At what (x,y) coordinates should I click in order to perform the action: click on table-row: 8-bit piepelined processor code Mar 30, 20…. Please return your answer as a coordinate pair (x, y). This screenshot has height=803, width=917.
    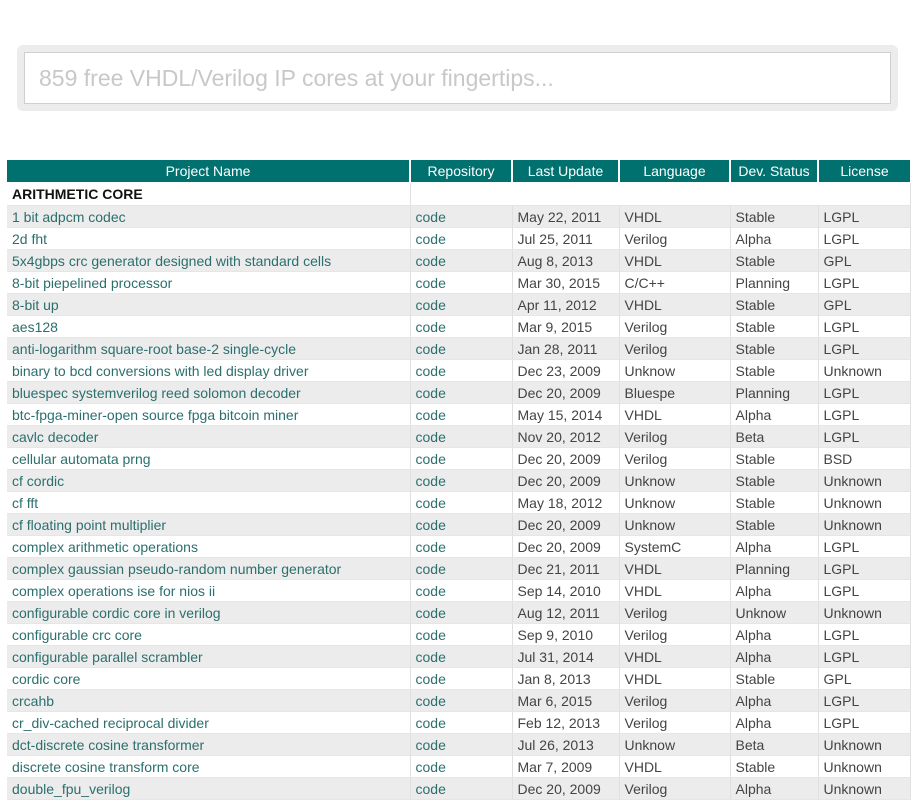
    Looking at the image, I should click on (459, 282).